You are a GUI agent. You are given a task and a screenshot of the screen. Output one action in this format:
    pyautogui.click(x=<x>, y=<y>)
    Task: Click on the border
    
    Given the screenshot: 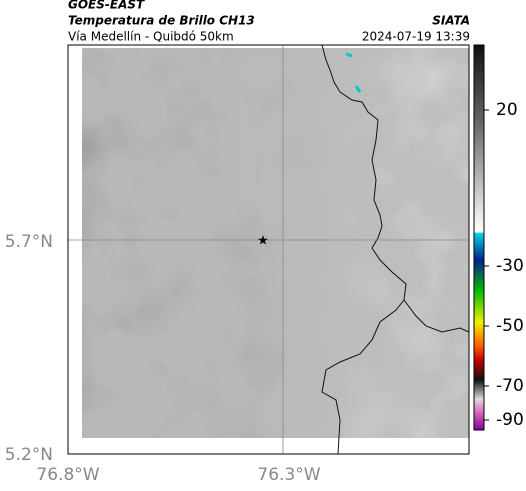 What is the action you would take?
    pyautogui.click(x=363, y=377)
    